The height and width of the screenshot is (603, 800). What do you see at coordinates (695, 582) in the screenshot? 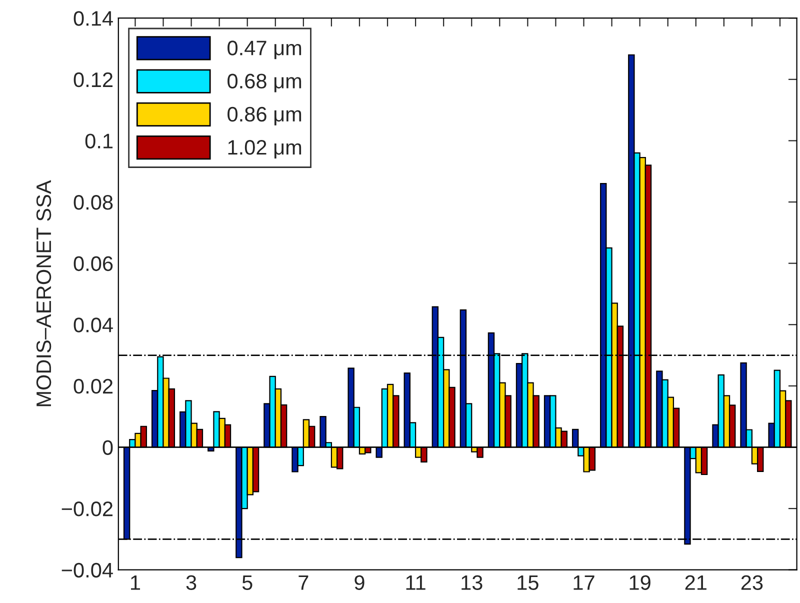
I see `x-tick-label: 21` at bounding box center [695, 582].